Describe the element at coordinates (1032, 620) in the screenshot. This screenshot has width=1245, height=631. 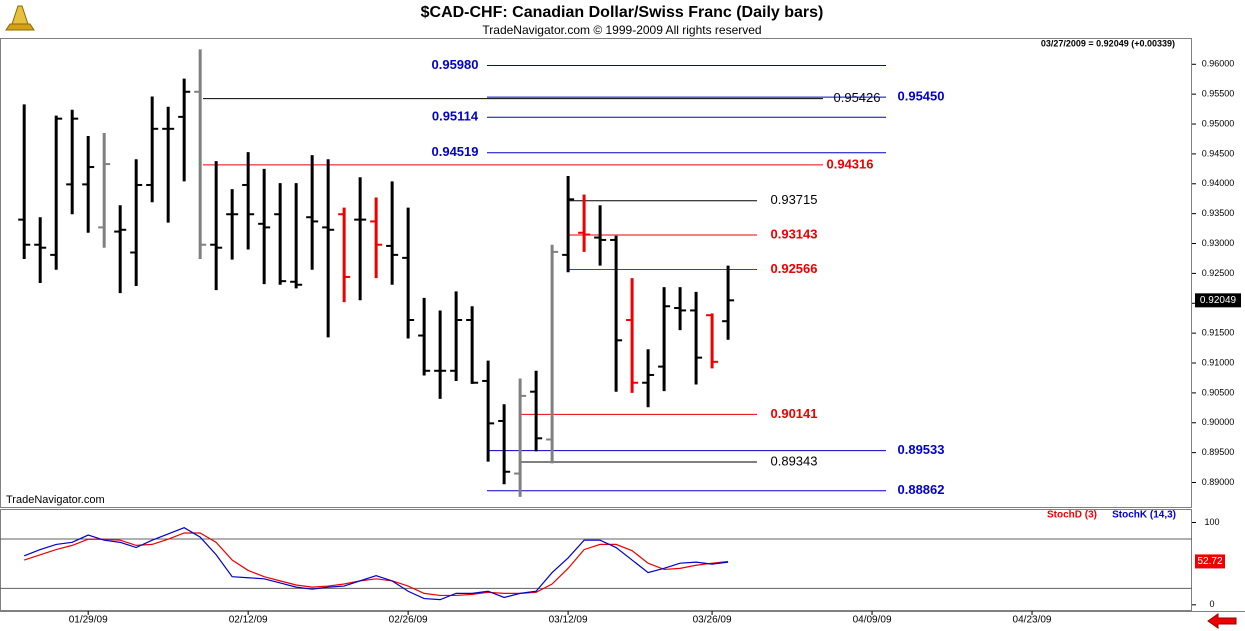
I see `x-tick-label: 04/23/09` at that location.